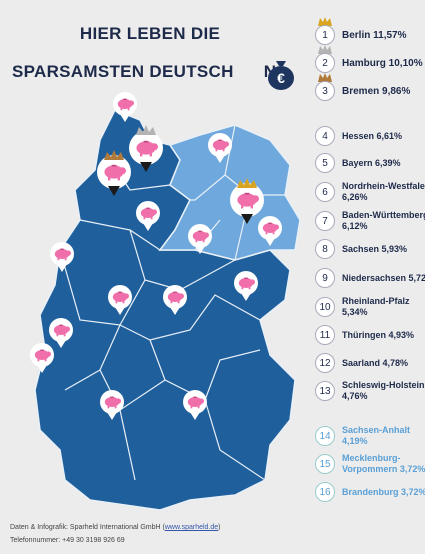 The height and width of the screenshot is (554, 425). I want to click on ranking-item: 1 Berlin 11,57%, so click(370, 35).